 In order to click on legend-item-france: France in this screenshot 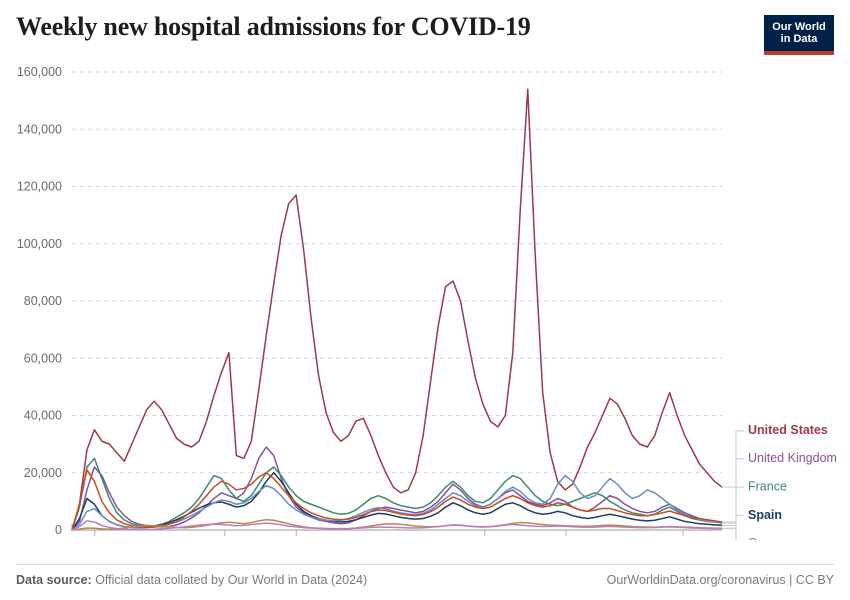, I will do `click(767, 486)`.